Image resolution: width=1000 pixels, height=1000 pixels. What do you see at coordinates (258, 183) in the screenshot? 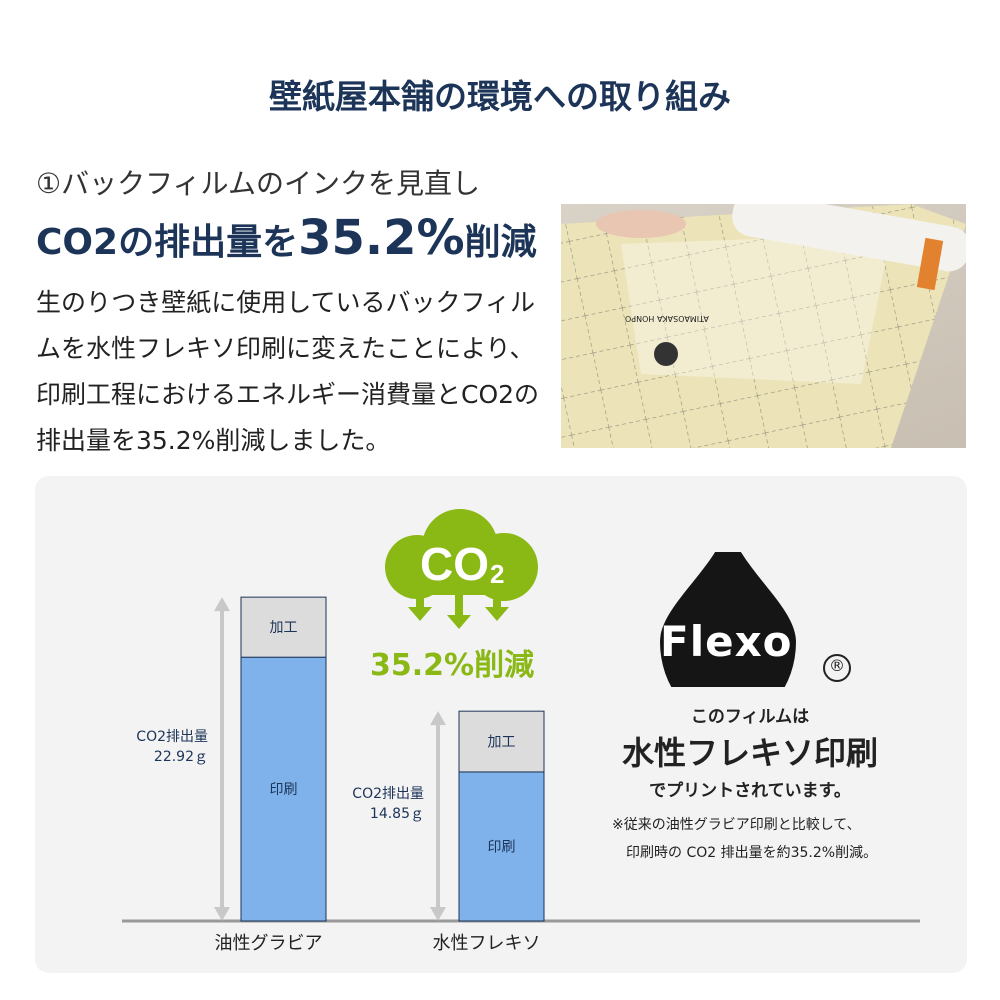
I see `section-subtitle: ①バックフィルムのインクを見直し` at bounding box center [258, 183].